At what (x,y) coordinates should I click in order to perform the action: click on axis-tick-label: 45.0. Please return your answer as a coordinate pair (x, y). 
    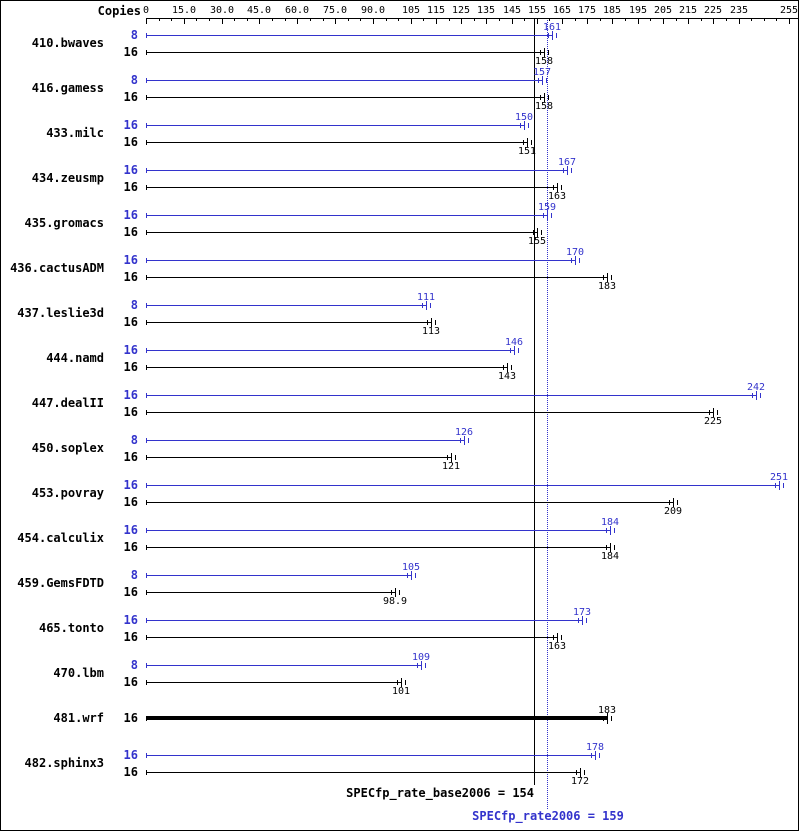
    Looking at the image, I should click on (259, 10).